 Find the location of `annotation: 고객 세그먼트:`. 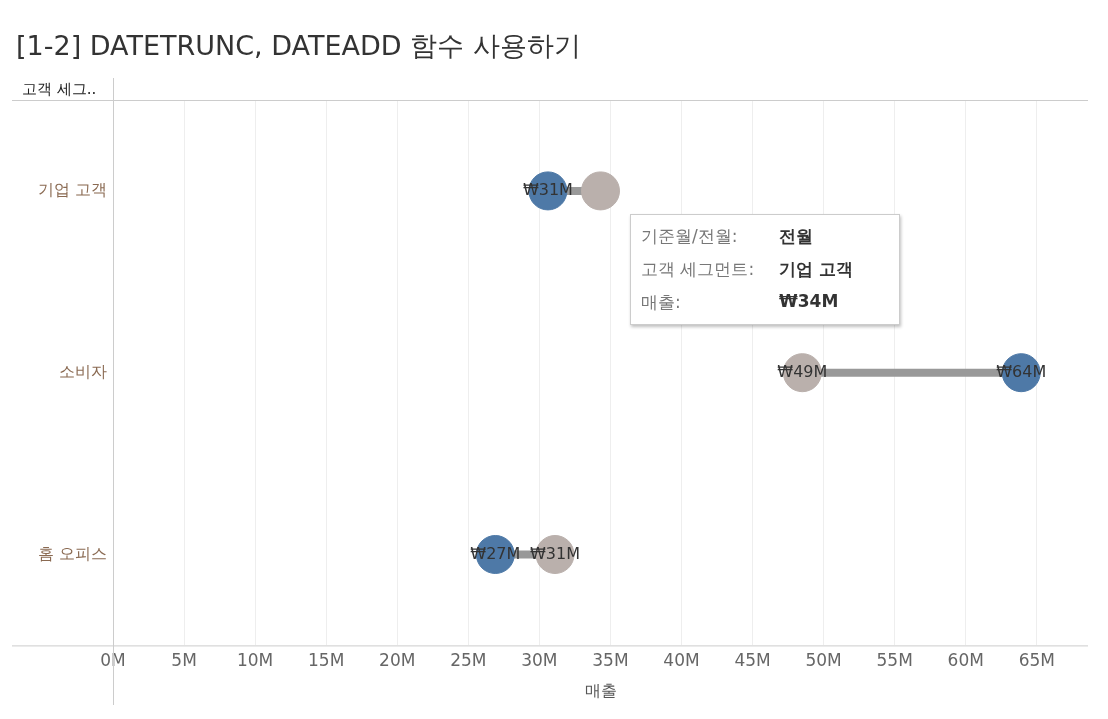

annotation: 고객 세그먼트: is located at coordinates (698, 269).